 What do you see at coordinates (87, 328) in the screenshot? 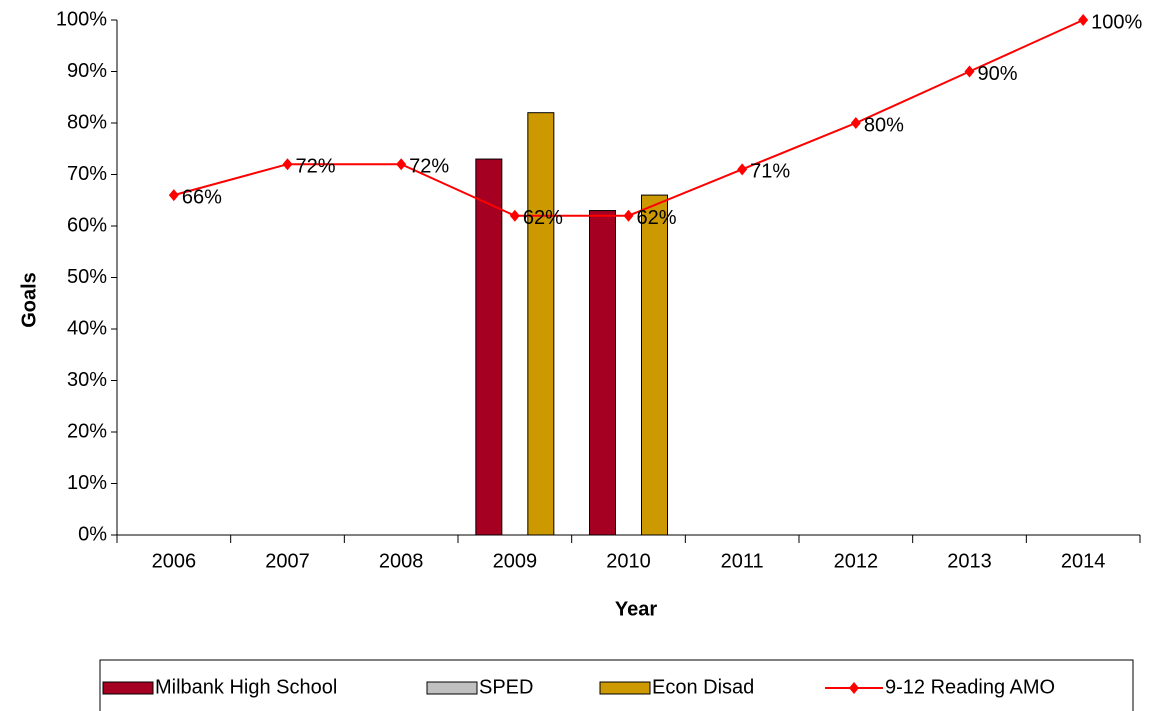
I see `y-tick-label: 40%` at bounding box center [87, 328].